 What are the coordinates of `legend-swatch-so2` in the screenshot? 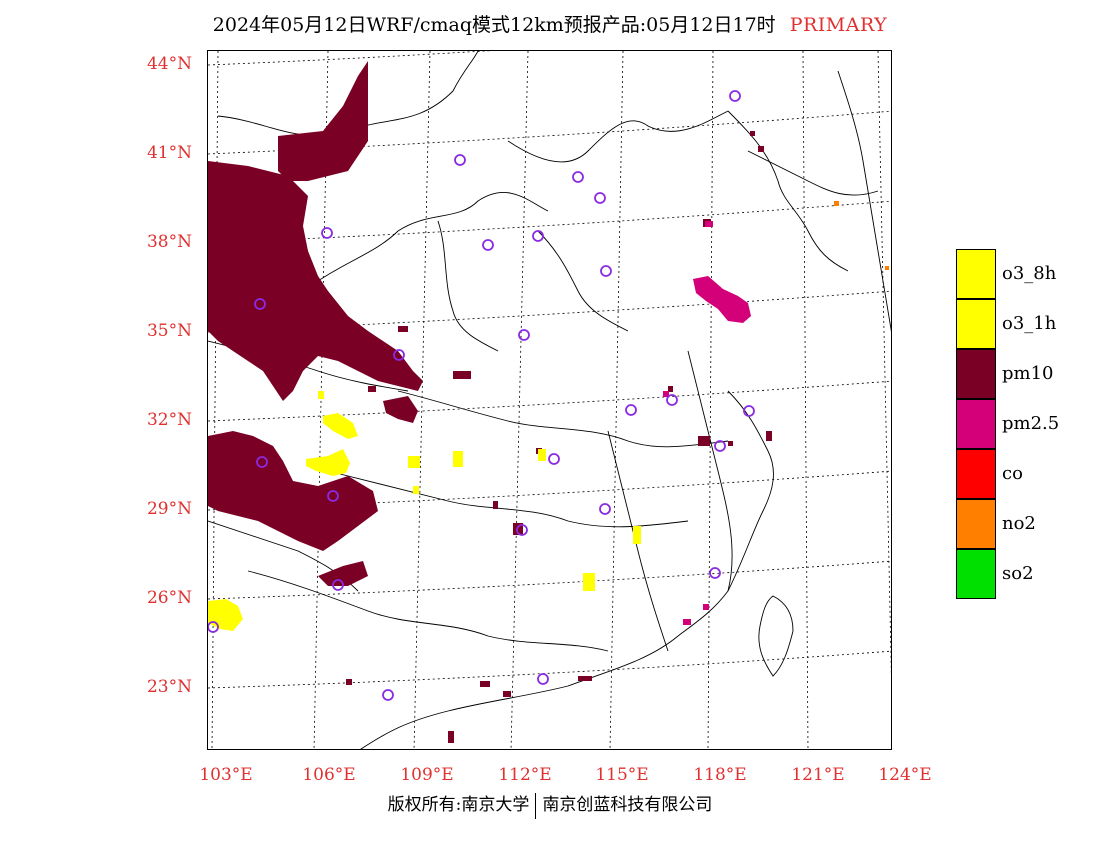 It's located at (976, 574).